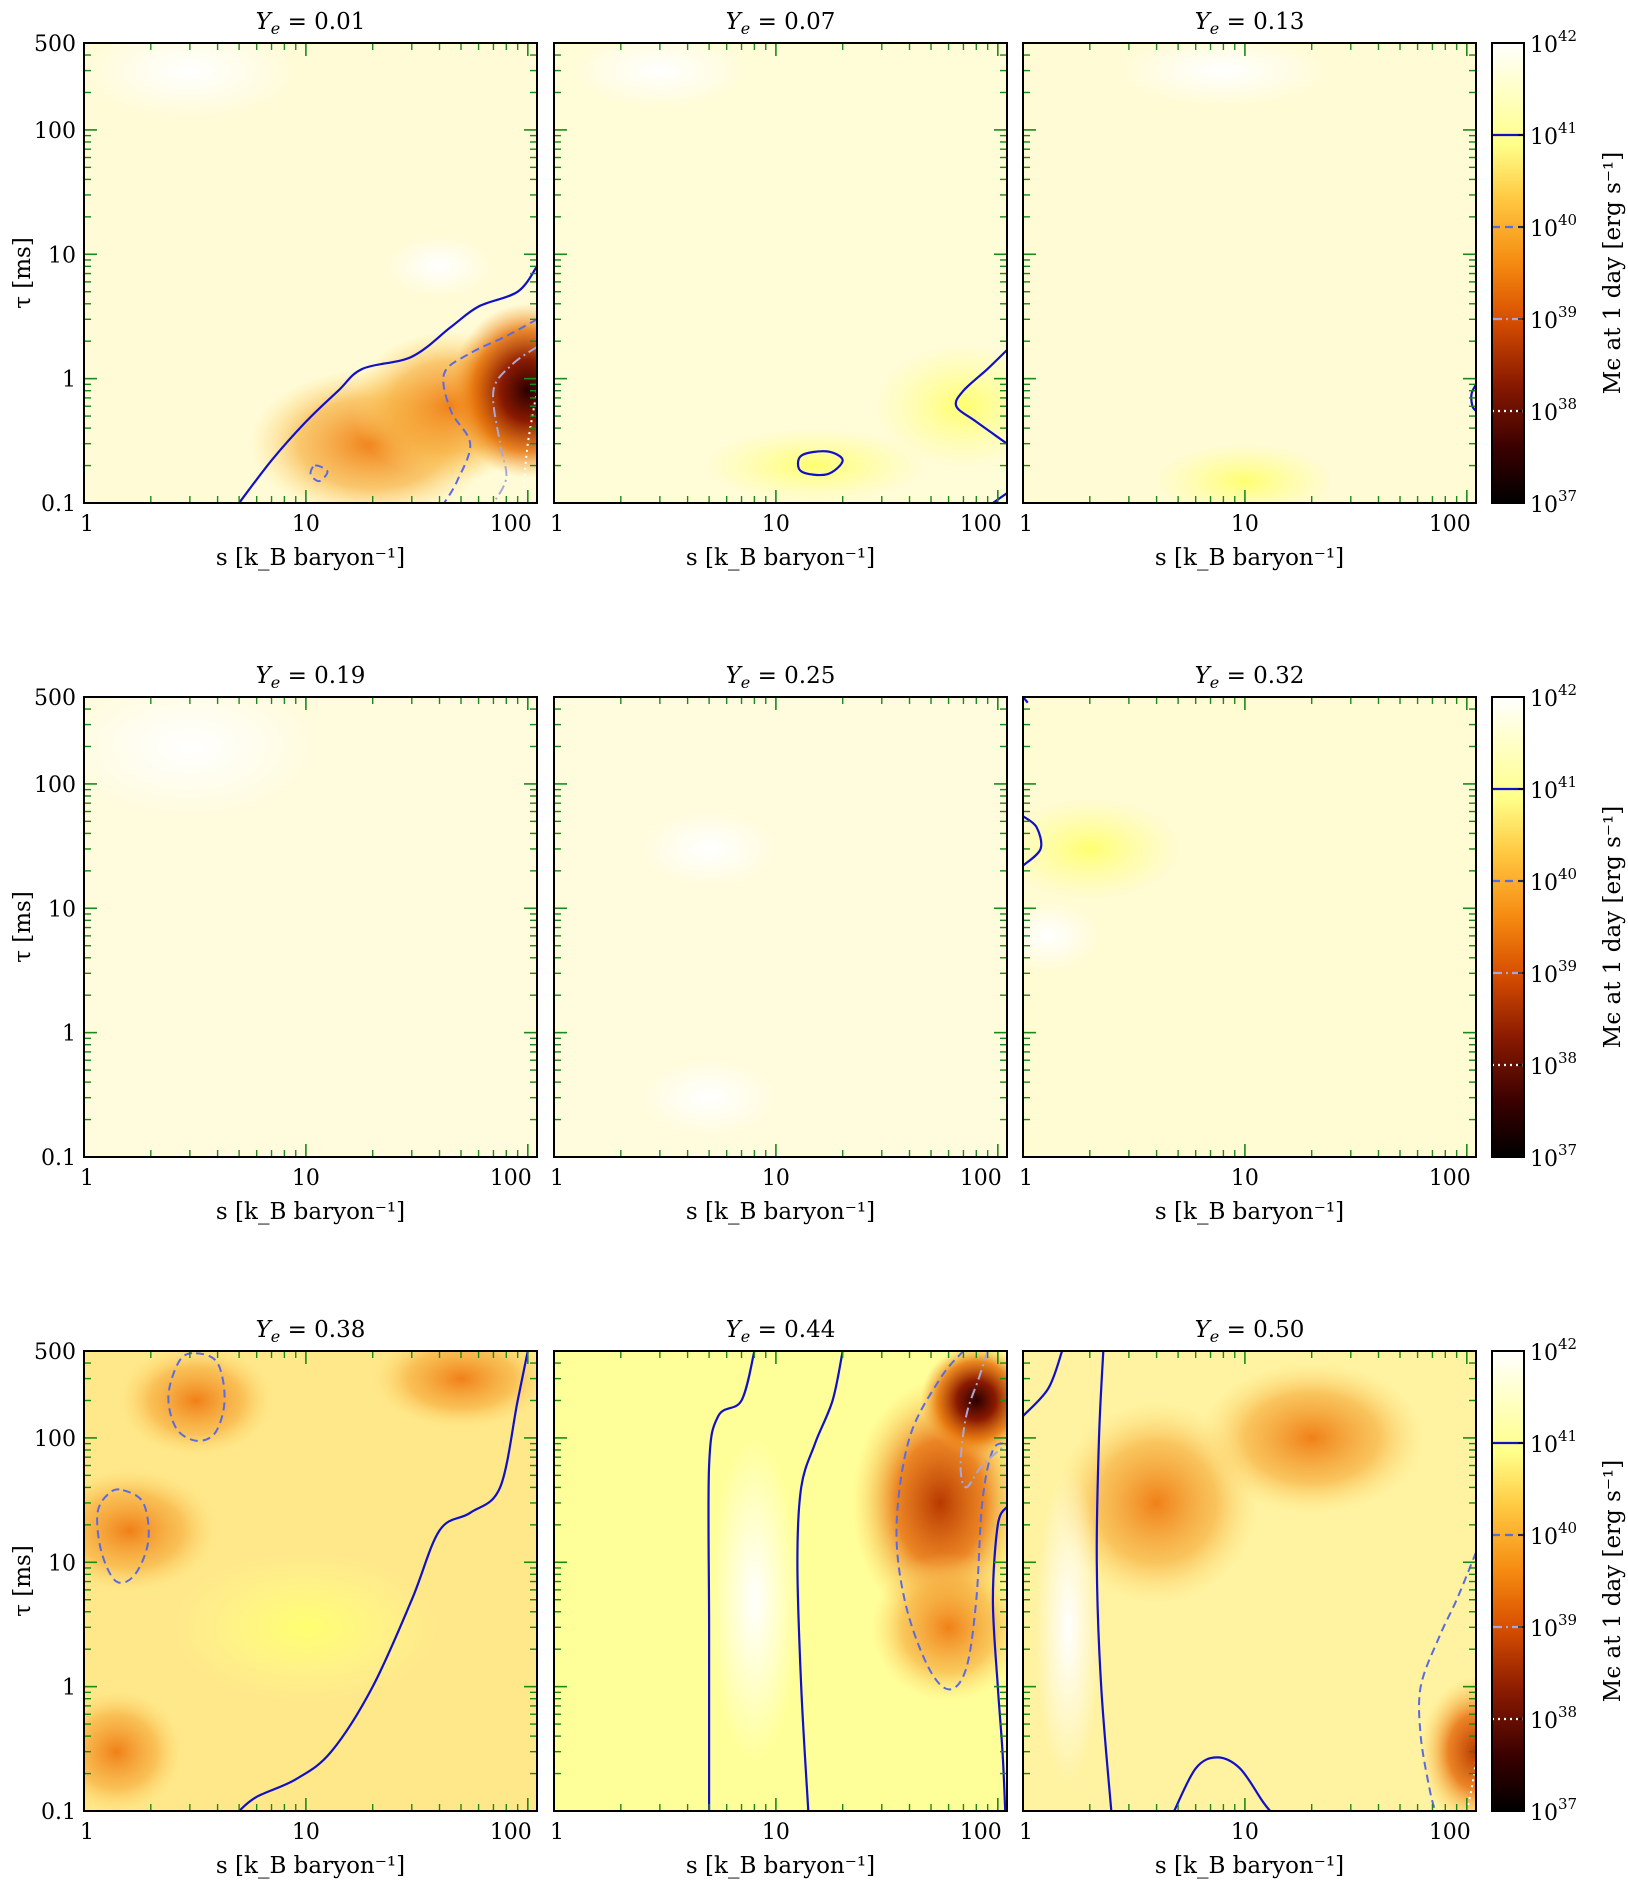  What do you see at coordinates (311, 1331) in the screenshot?
I see `panel-title: Ye = 0.38` at bounding box center [311, 1331].